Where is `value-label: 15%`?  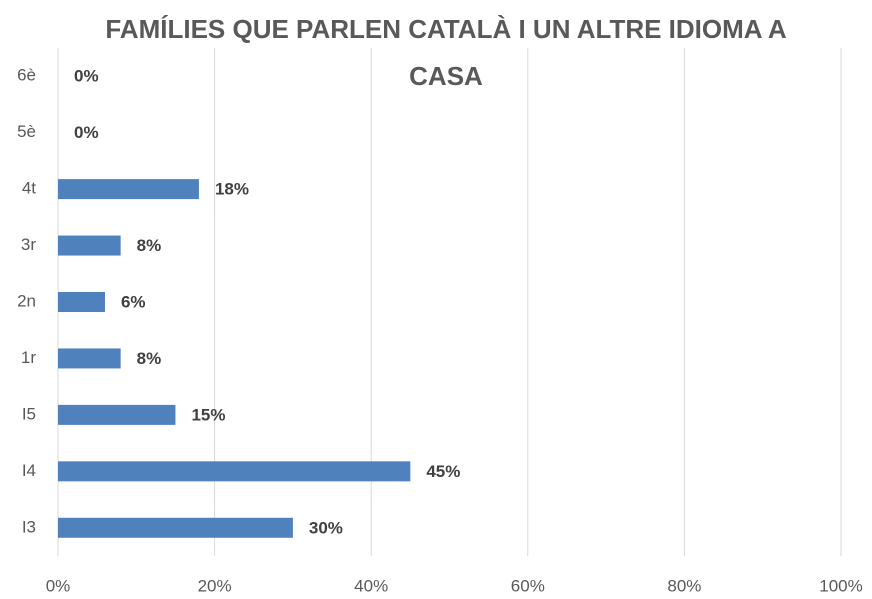 value-label: 15% is located at coordinates (208, 414).